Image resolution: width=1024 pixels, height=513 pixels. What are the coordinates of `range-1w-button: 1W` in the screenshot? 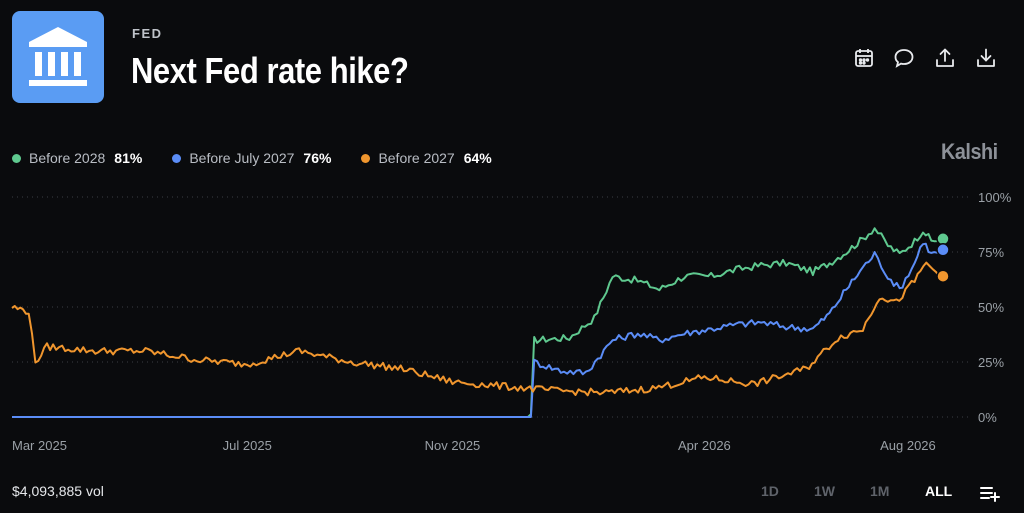 It's located at (824, 491).